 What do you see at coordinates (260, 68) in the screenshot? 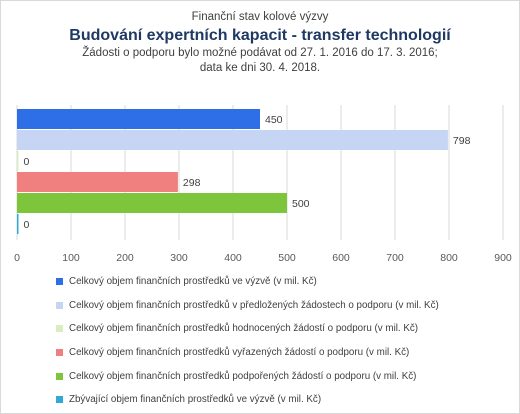
I see `chart-subtitle-line2: data ke dni 30. 4. 2018.` at bounding box center [260, 68].